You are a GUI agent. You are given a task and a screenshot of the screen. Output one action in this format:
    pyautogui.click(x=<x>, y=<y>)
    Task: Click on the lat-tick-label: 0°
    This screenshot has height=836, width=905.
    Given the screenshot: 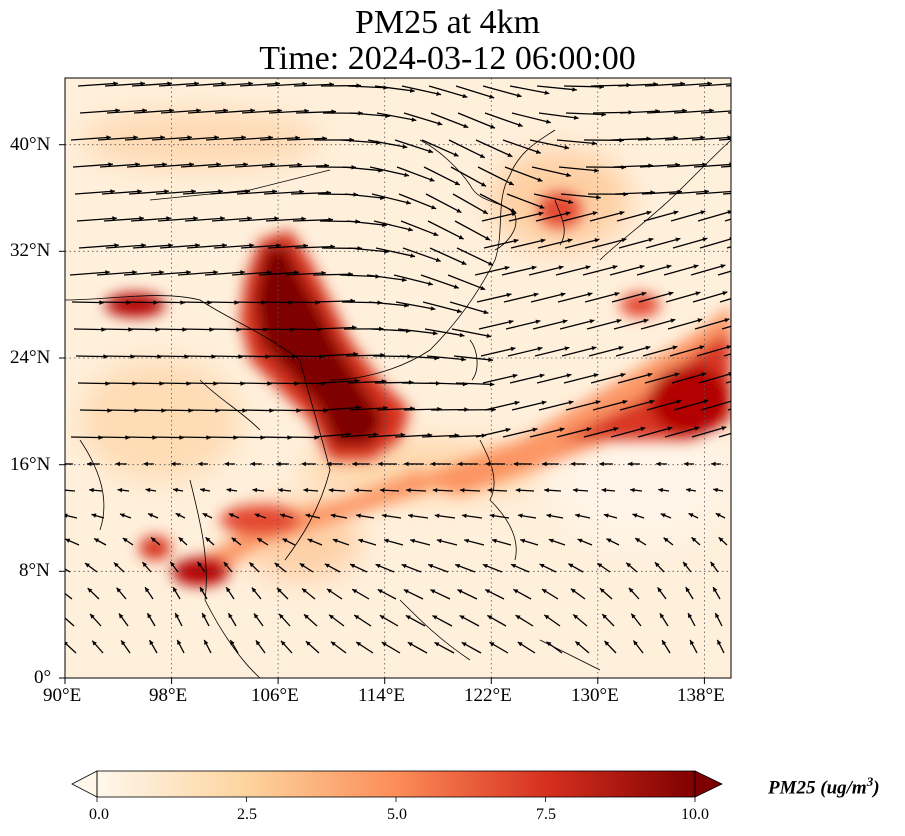 What is the action you would take?
    pyautogui.click(x=43, y=677)
    